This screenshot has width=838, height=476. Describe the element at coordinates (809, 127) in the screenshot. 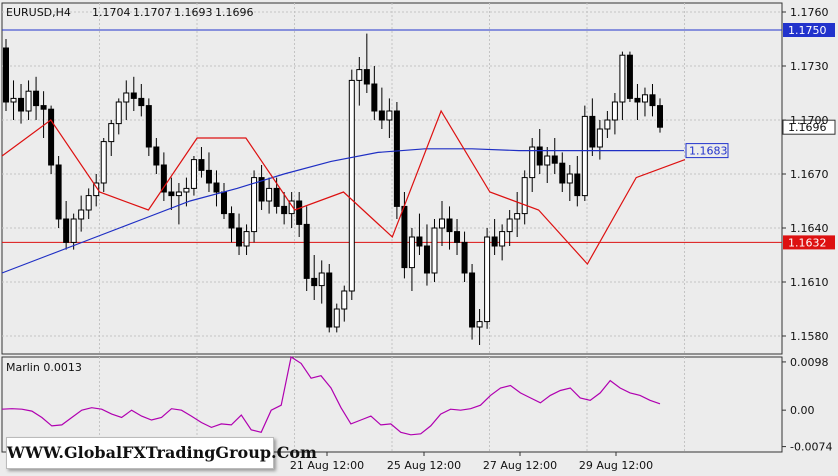

I see `last-price-box` at that location.